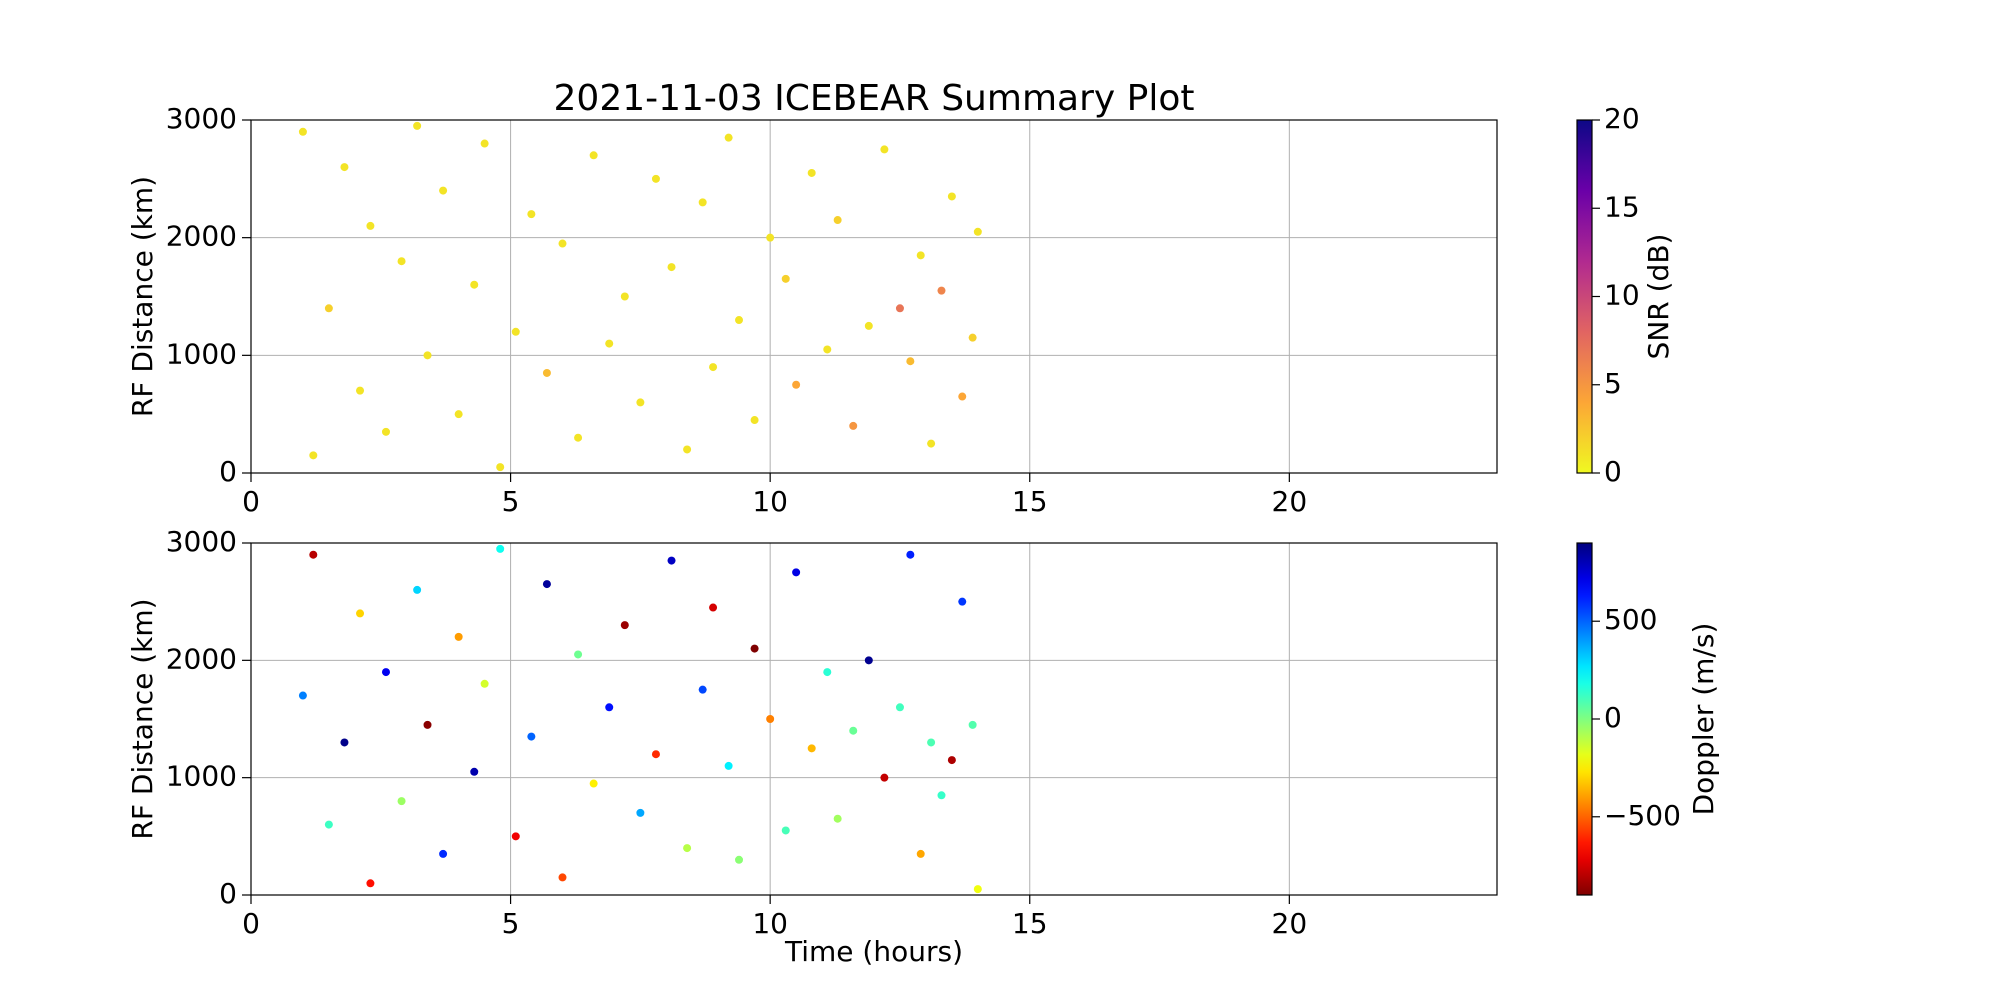 This screenshot has width=2000, height=1000. I want to click on y-tick-label: 0, so click(228, 893).